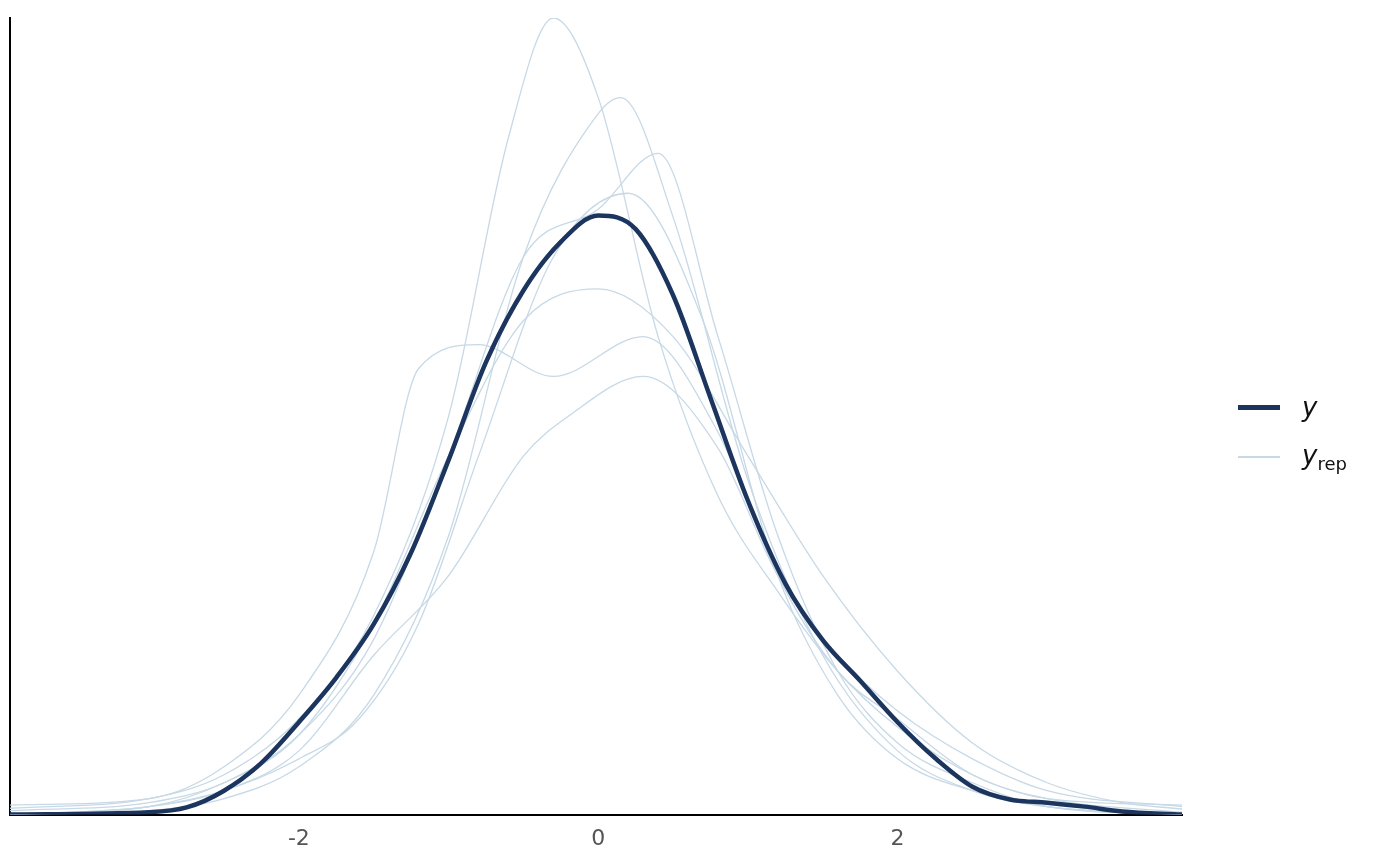 This screenshot has height=865, width=1400. What do you see at coordinates (298, 837) in the screenshot?
I see `x-tick-label: -2` at bounding box center [298, 837].